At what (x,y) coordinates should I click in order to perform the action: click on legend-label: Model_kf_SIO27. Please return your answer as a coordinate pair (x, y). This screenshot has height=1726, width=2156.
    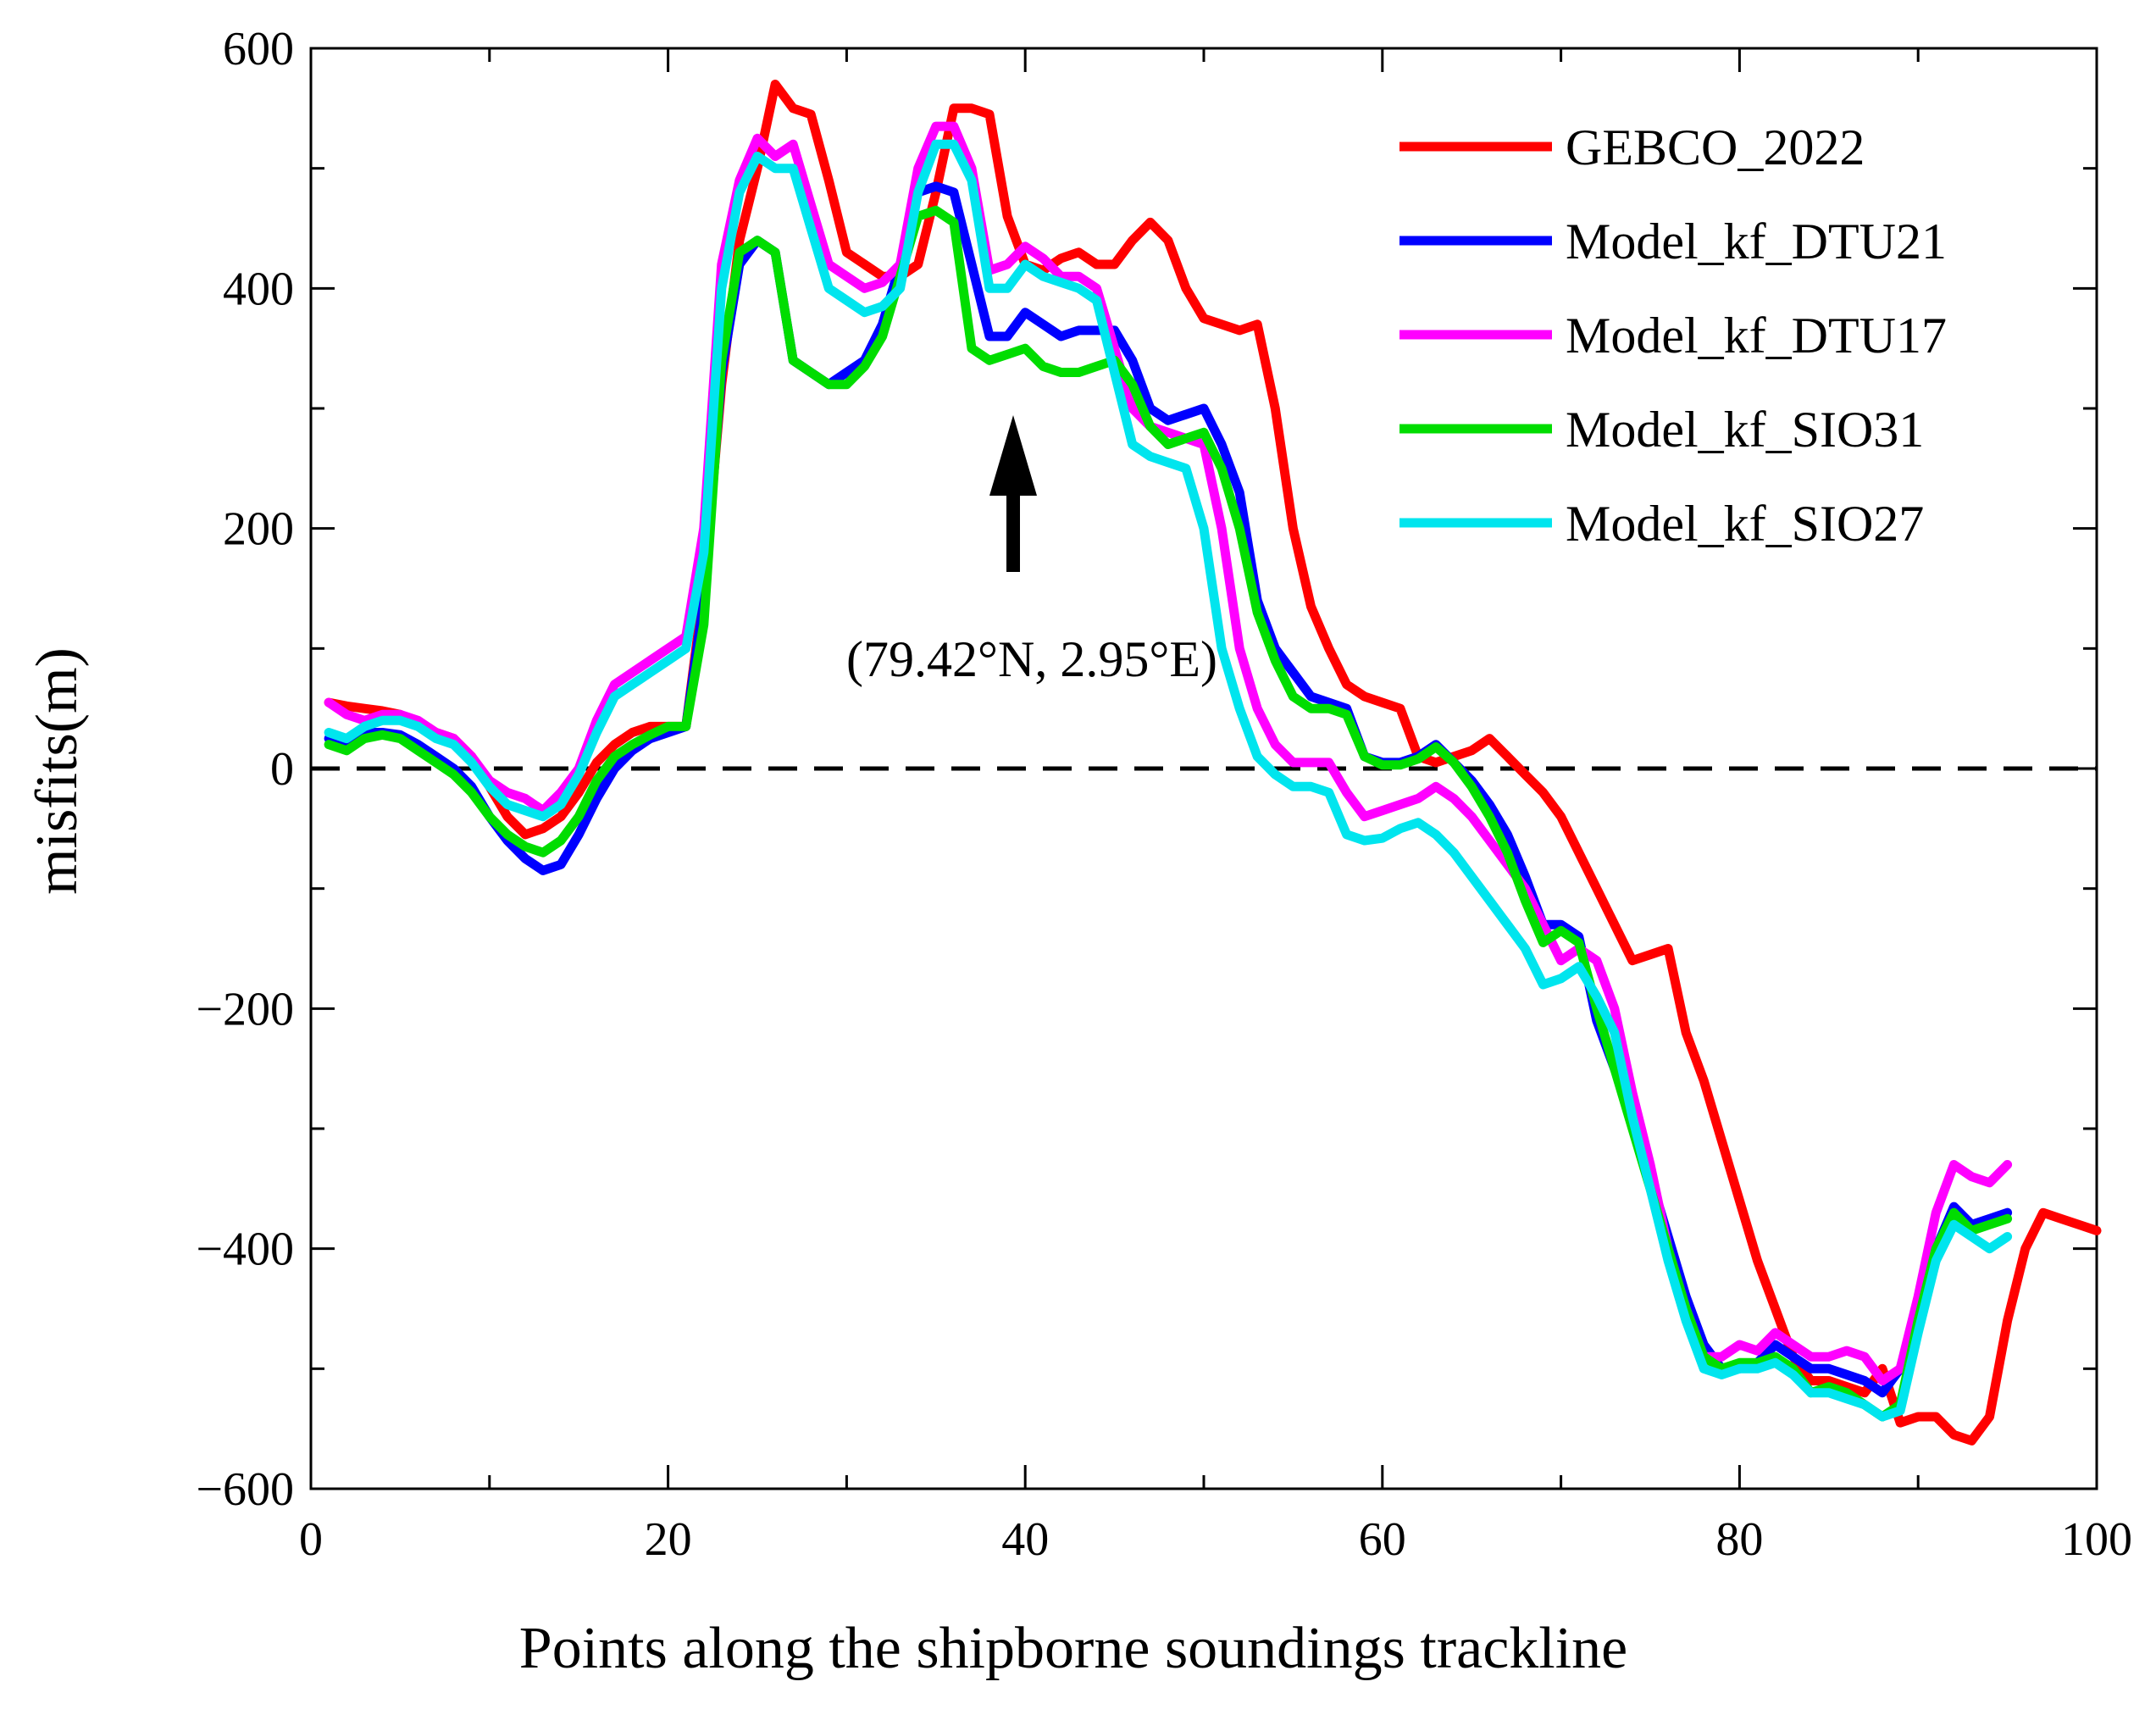
    Looking at the image, I should click on (1745, 524).